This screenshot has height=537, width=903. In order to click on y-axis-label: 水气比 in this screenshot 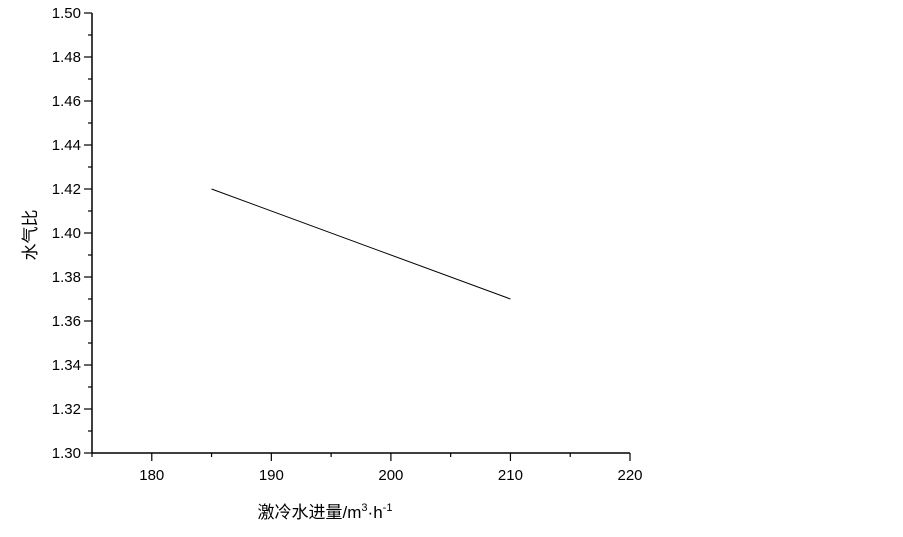, I will do `click(30, 235)`.